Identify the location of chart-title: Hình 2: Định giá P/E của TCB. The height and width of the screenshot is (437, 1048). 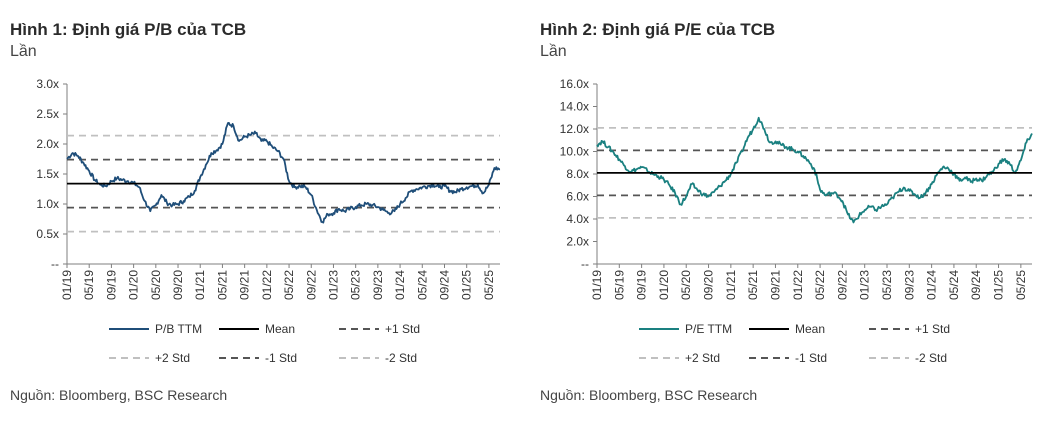
(658, 29).